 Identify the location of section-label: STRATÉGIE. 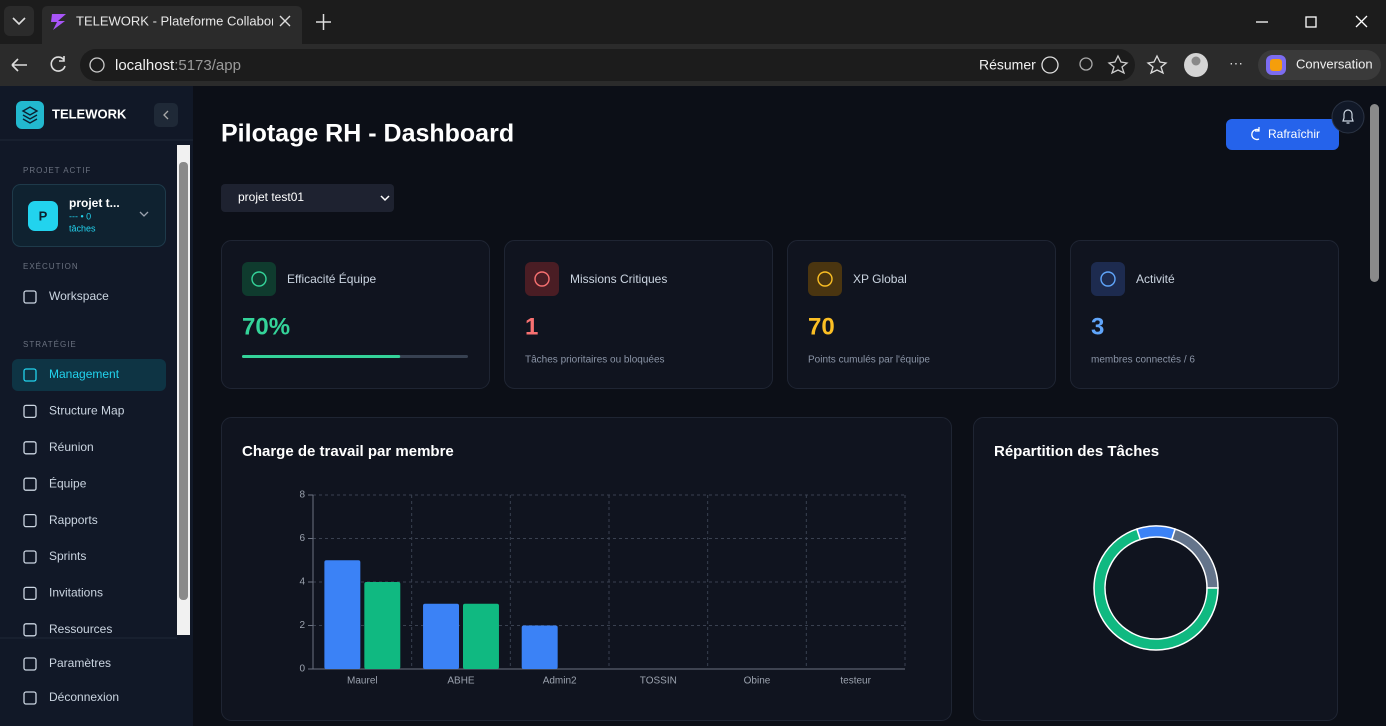
(50, 344).